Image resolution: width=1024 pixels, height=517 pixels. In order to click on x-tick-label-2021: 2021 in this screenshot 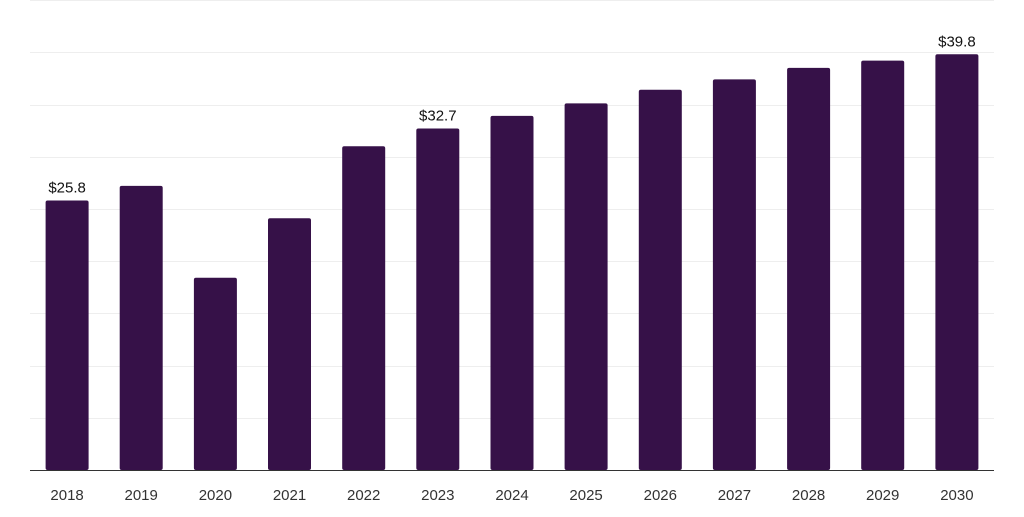, I will do `click(289, 495)`.